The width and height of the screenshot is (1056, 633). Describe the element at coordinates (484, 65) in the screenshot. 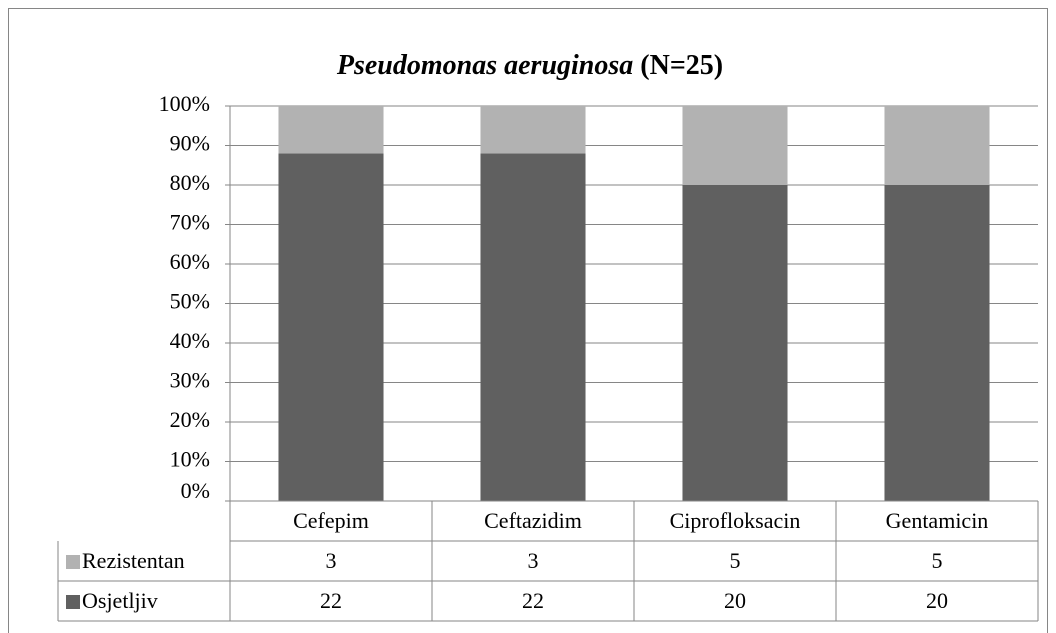

I see `title-italic: Pseudomonas aeruginosa` at that location.